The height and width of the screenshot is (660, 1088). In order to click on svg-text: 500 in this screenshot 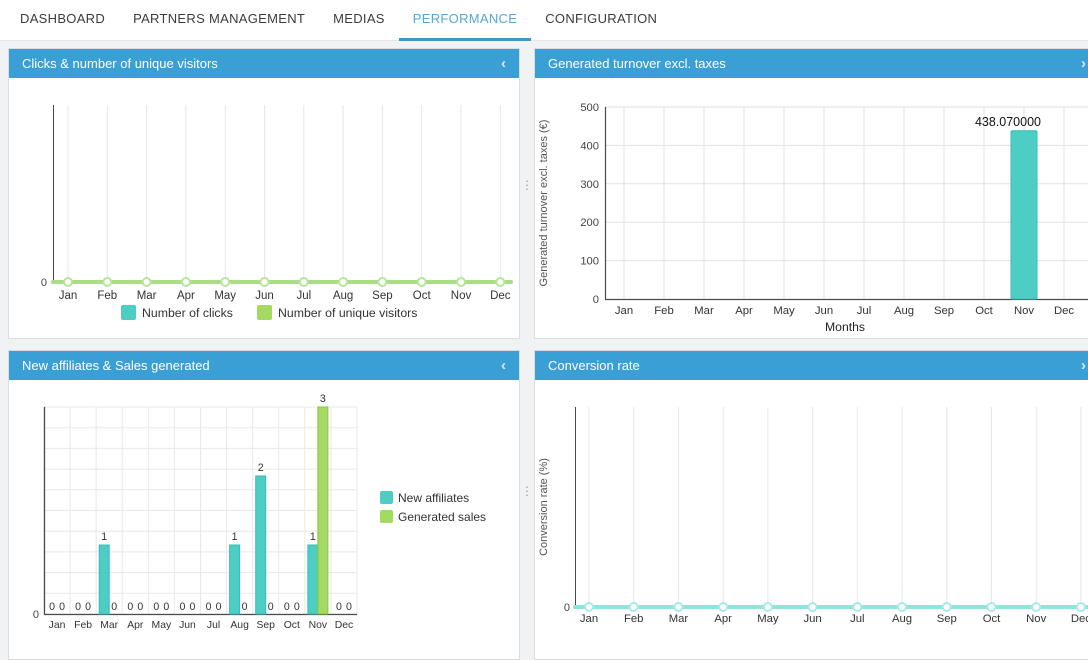, I will do `click(589, 108)`.